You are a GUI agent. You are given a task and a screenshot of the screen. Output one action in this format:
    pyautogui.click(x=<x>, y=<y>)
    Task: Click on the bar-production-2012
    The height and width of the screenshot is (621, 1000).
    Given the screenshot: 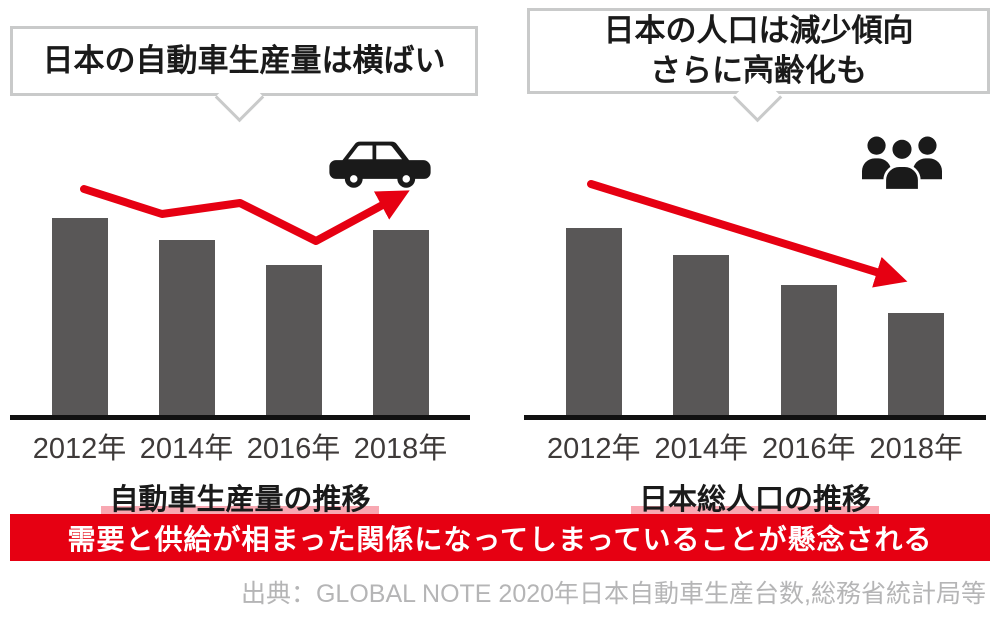 What is the action you would take?
    pyautogui.click(x=79, y=316)
    